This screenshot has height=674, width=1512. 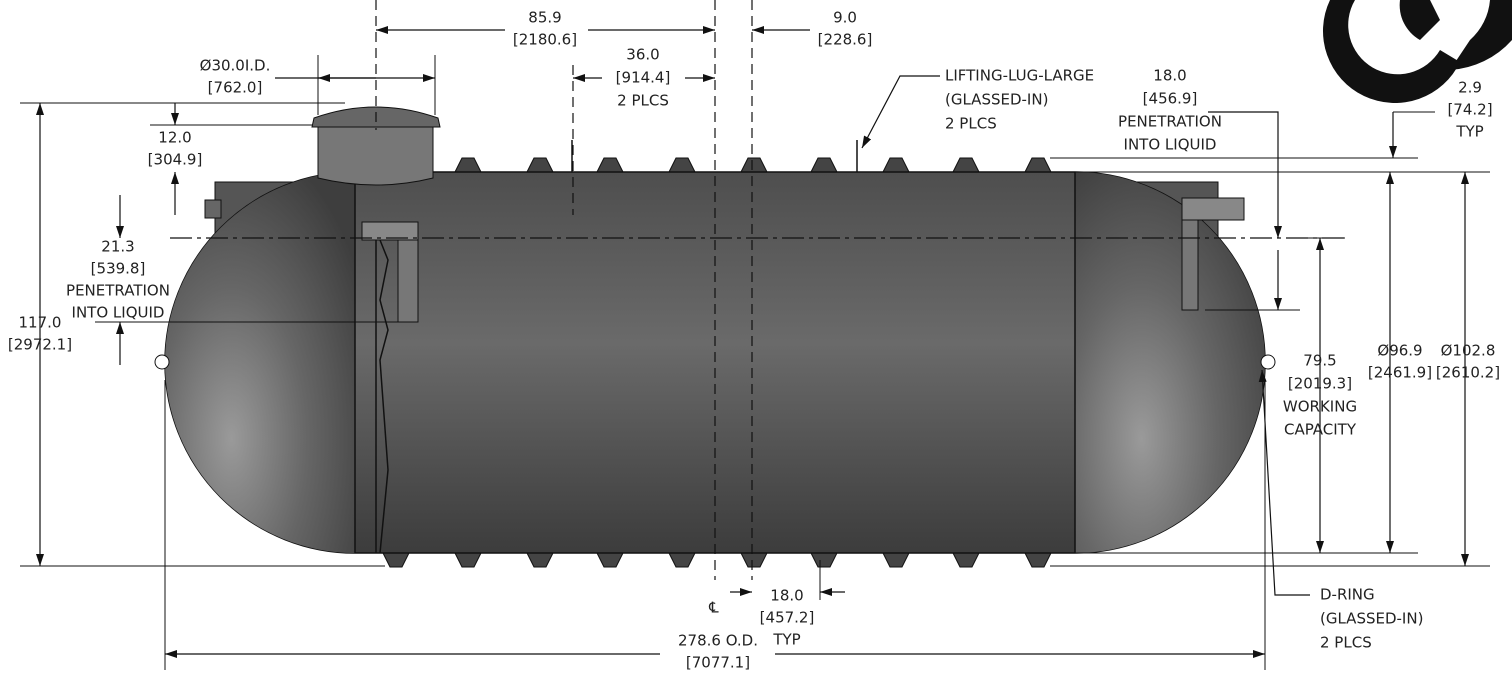 What do you see at coordinates (713, 608) in the screenshot?
I see `dimension-label: ℄` at bounding box center [713, 608].